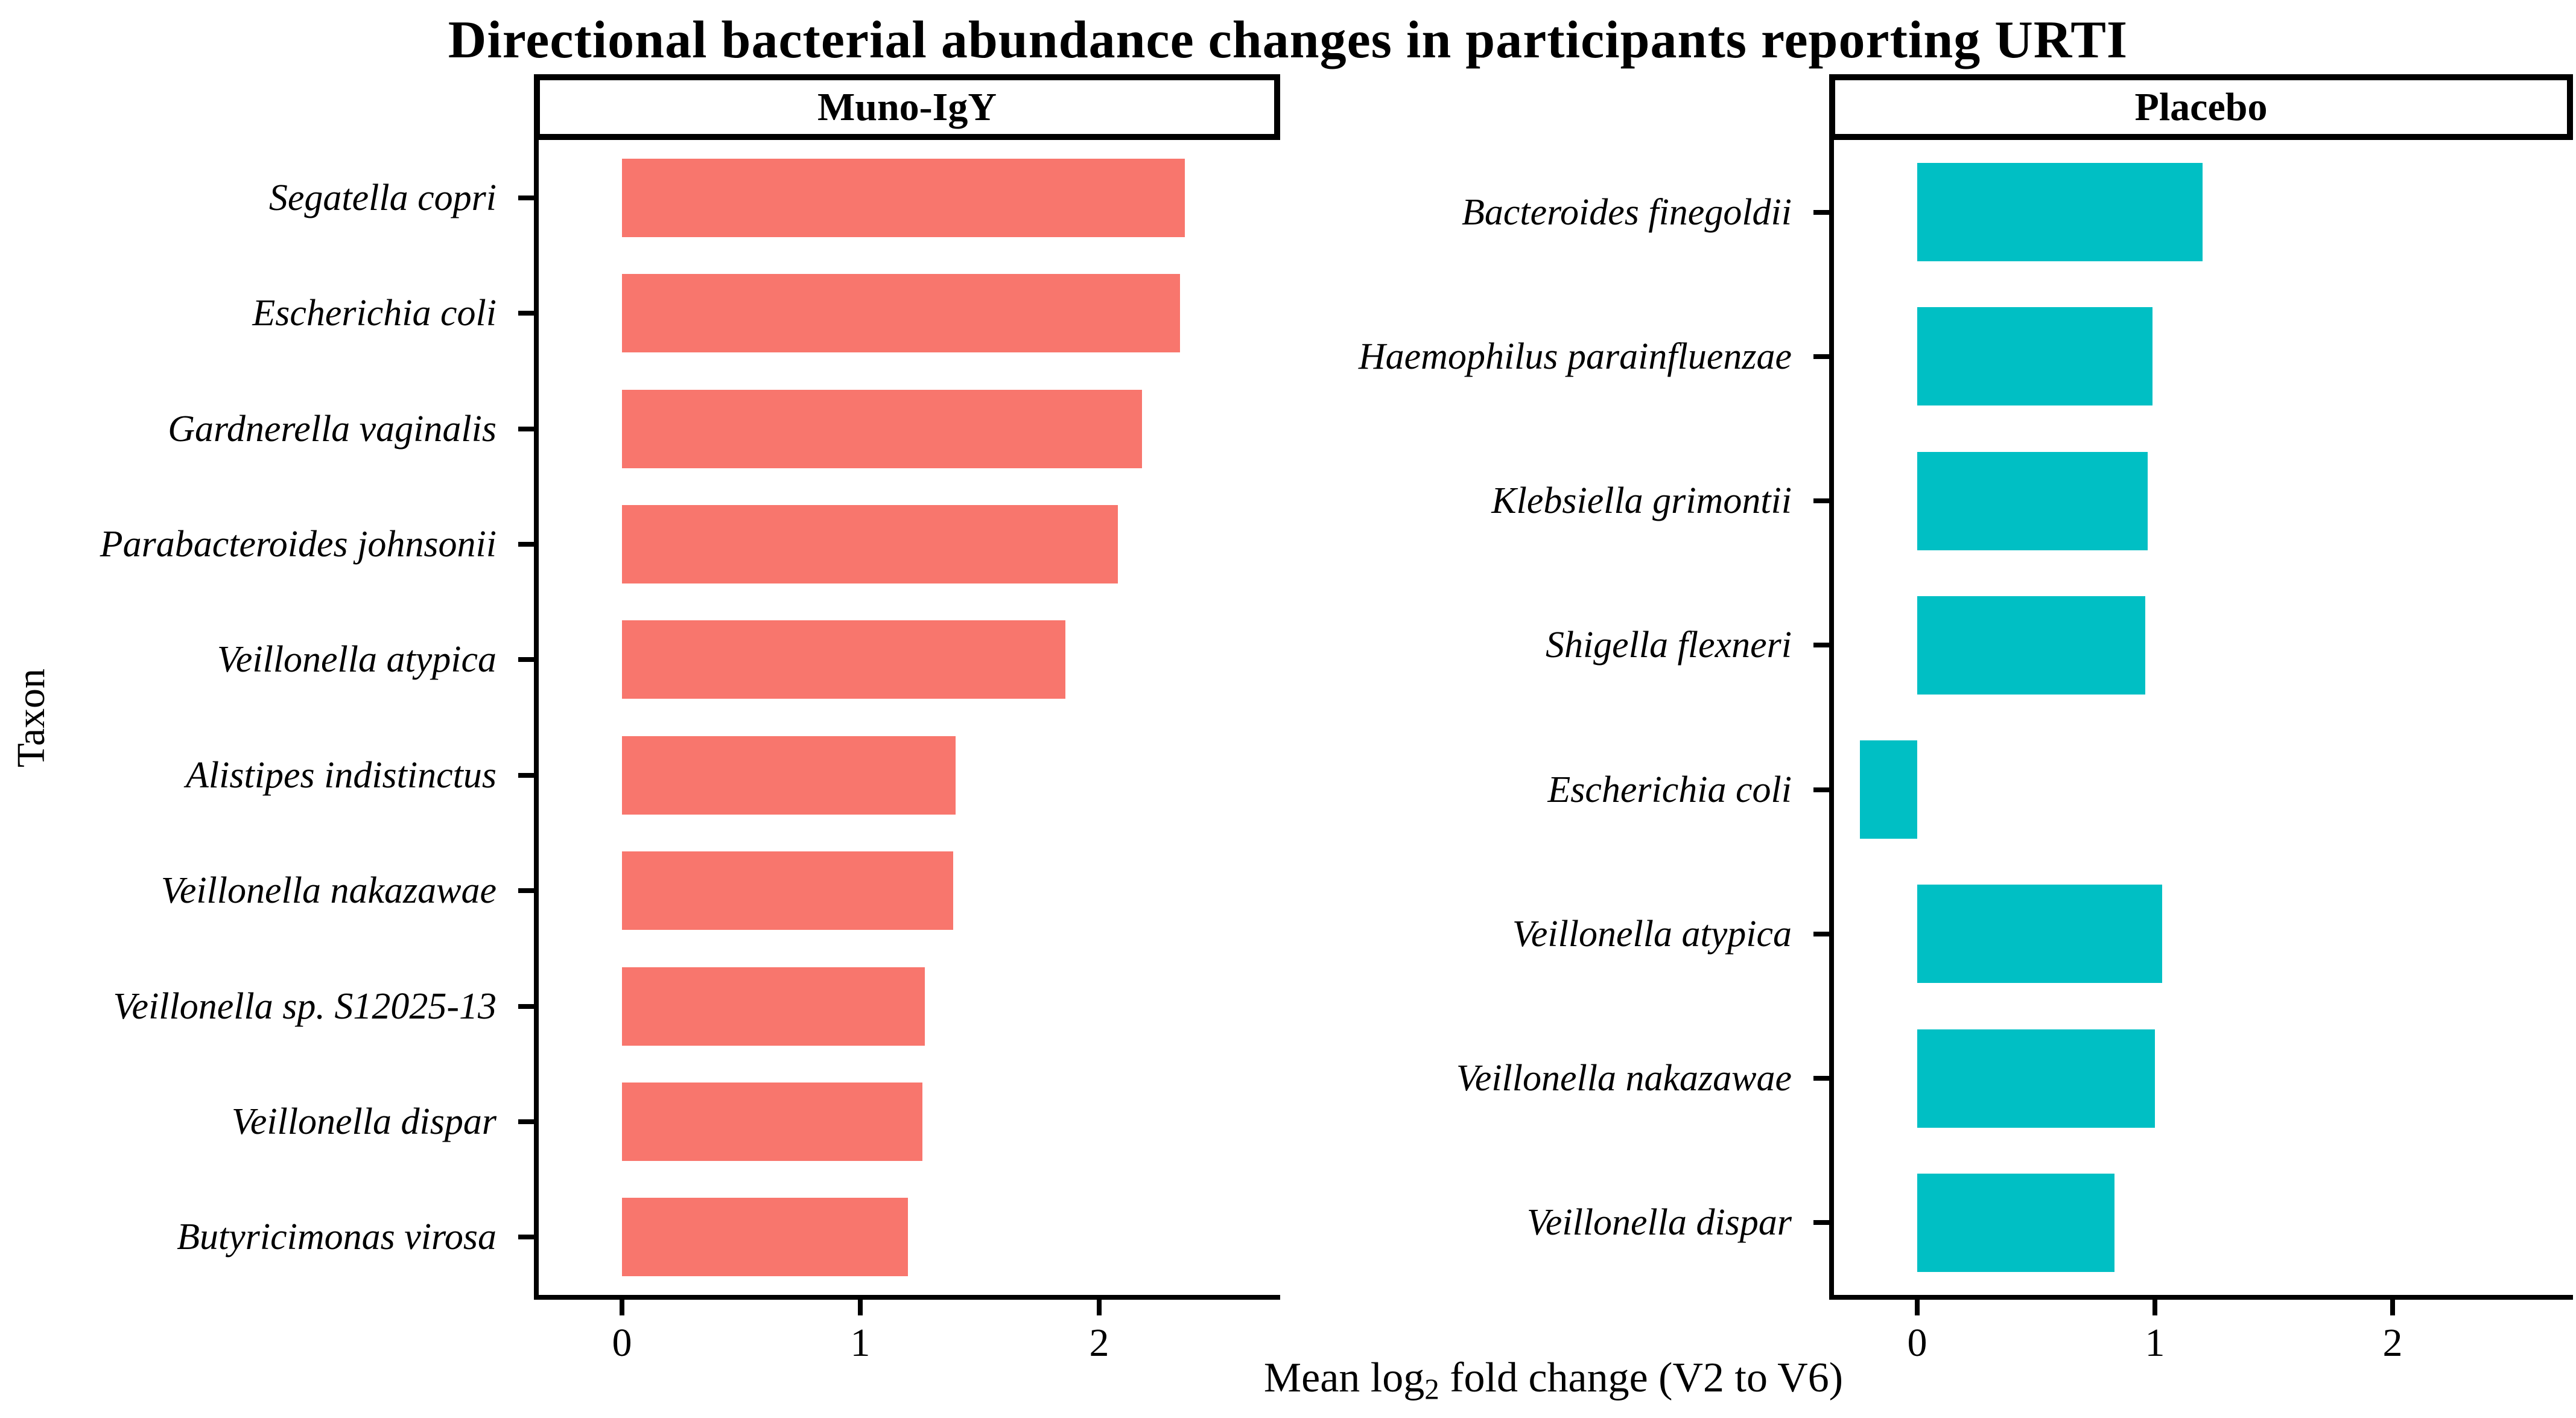  Describe the element at coordinates (298, 545) in the screenshot. I see `y-tick-label: Parabacteroides johnsonii` at that location.